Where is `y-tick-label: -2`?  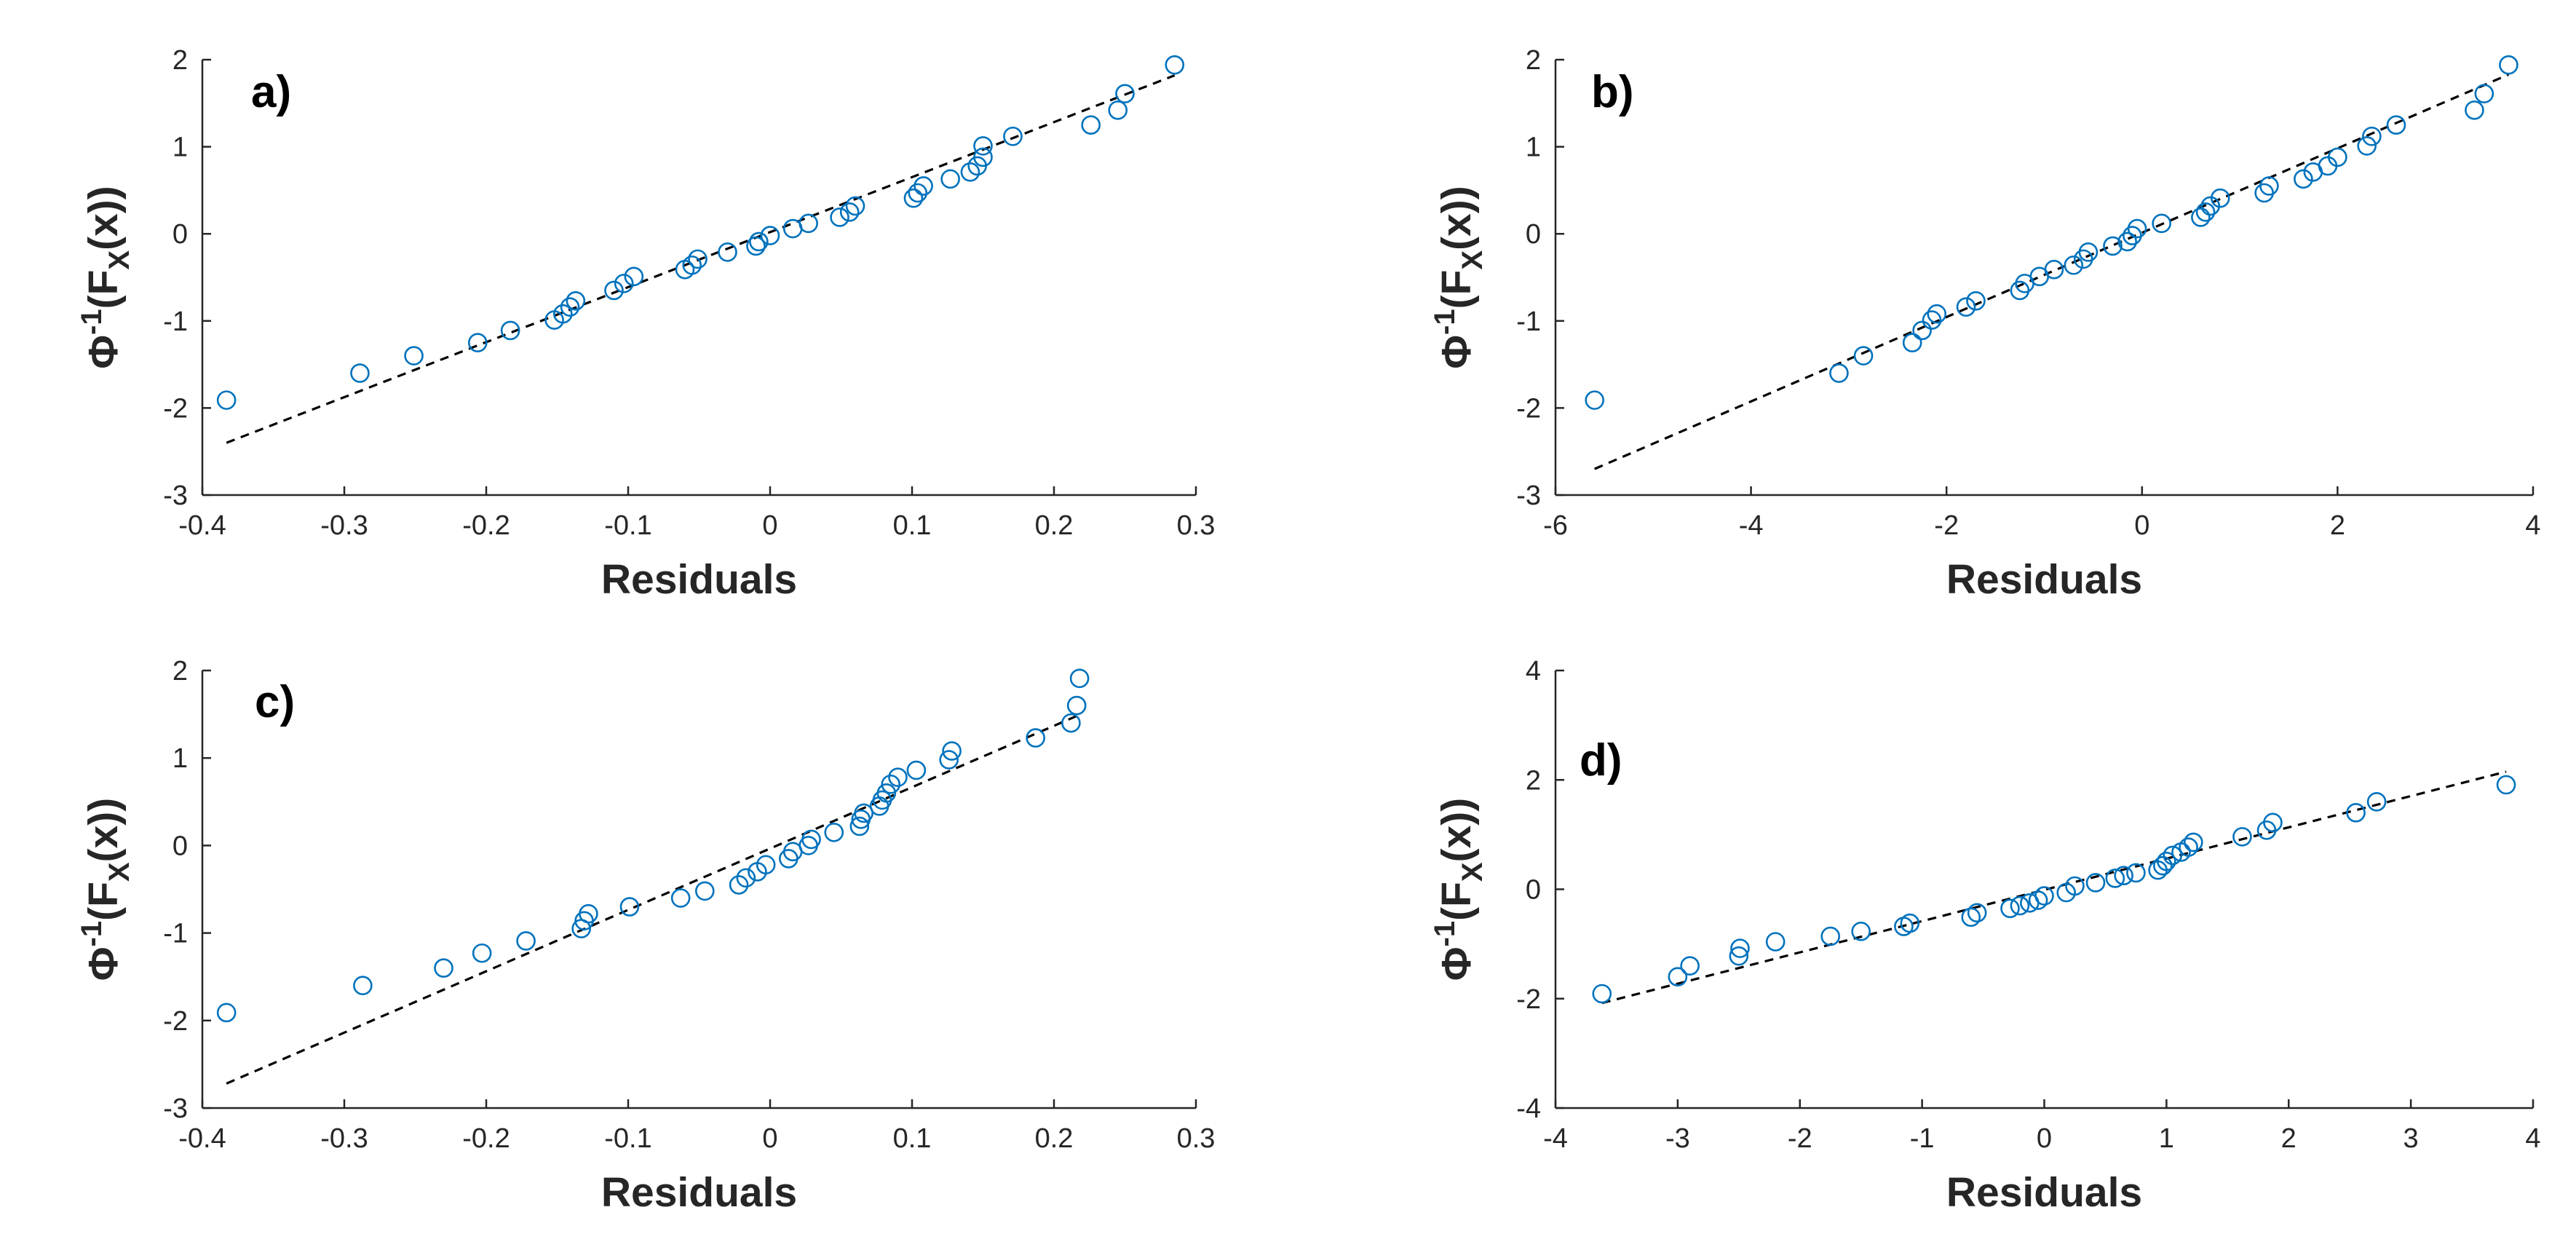 y-tick-label: -2 is located at coordinates (1528, 999).